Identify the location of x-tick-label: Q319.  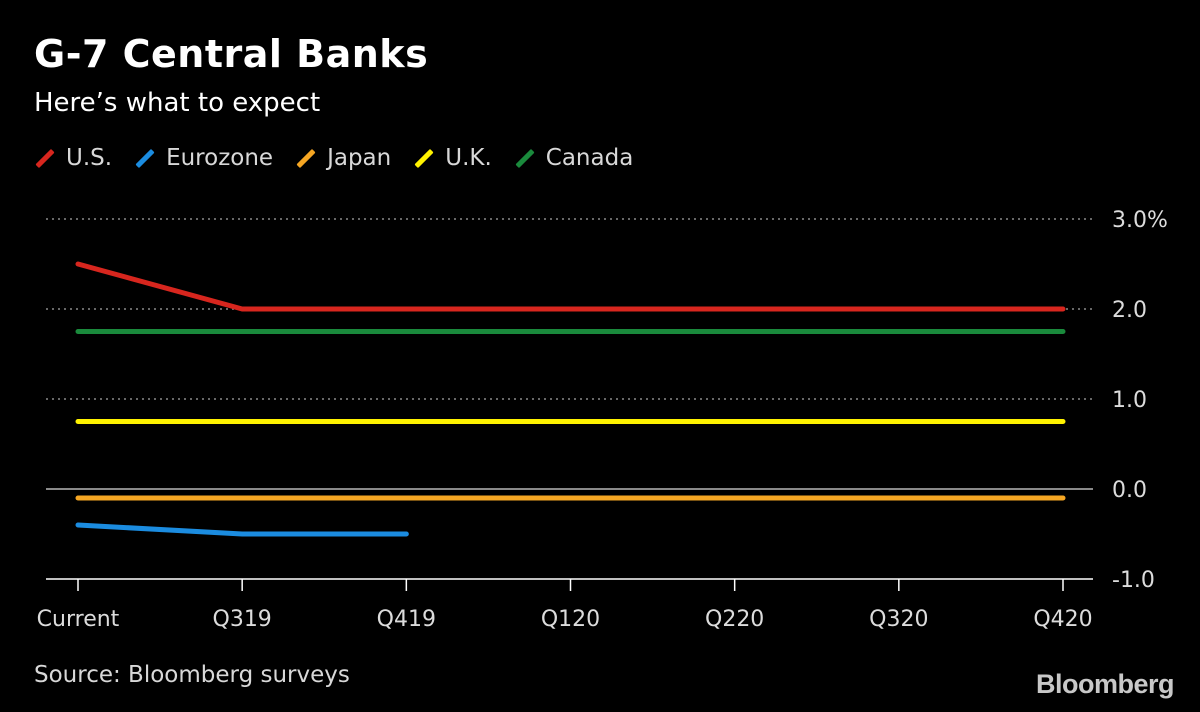
(242, 619).